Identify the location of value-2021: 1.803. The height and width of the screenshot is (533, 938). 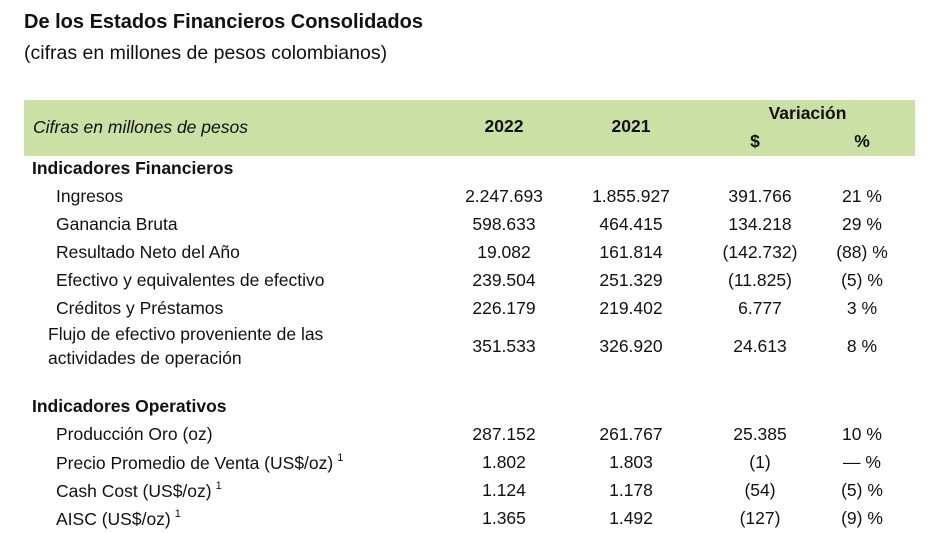
(631, 462).